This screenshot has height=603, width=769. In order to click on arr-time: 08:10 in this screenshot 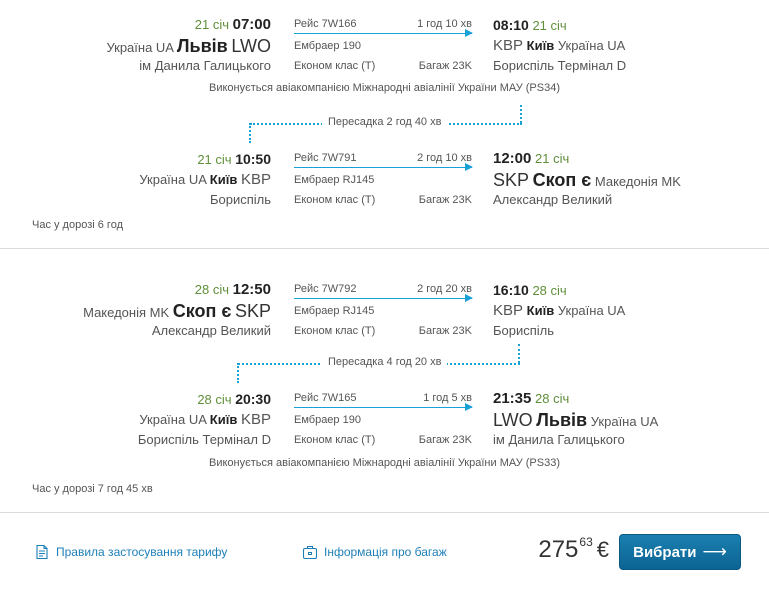, I will do `click(511, 25)`.